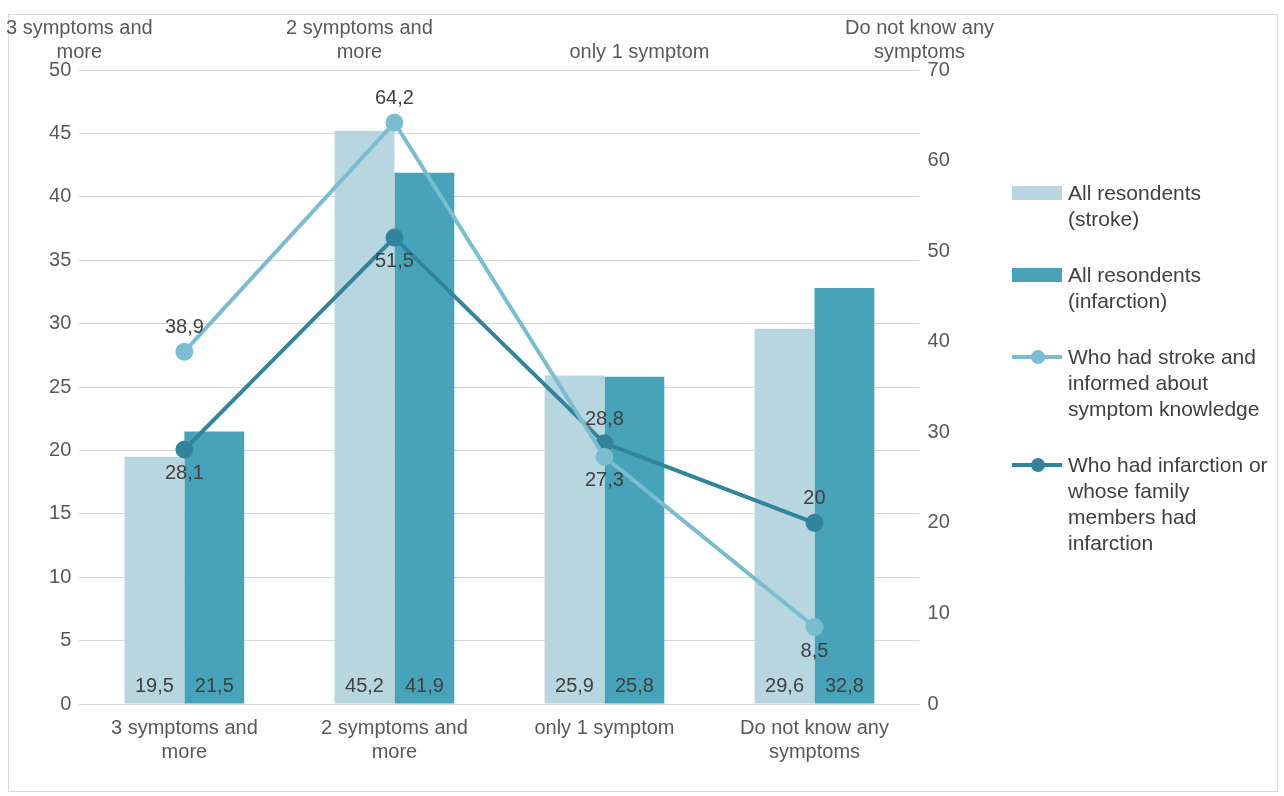 Image resolution: width=1284 pixels, height=796 pixels. Describe the element at coordinates (364, 684) in the screenshot. I see `data-label: 45,2` at that location.